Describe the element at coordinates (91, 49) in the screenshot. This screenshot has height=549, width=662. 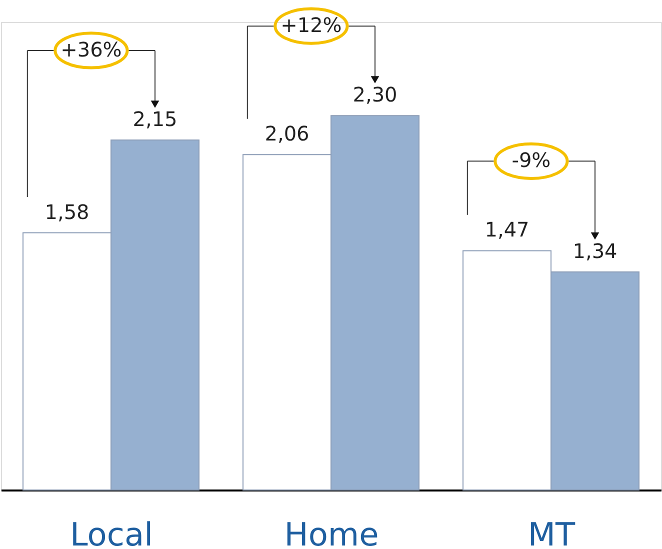
I see `text: +36%` at that location.